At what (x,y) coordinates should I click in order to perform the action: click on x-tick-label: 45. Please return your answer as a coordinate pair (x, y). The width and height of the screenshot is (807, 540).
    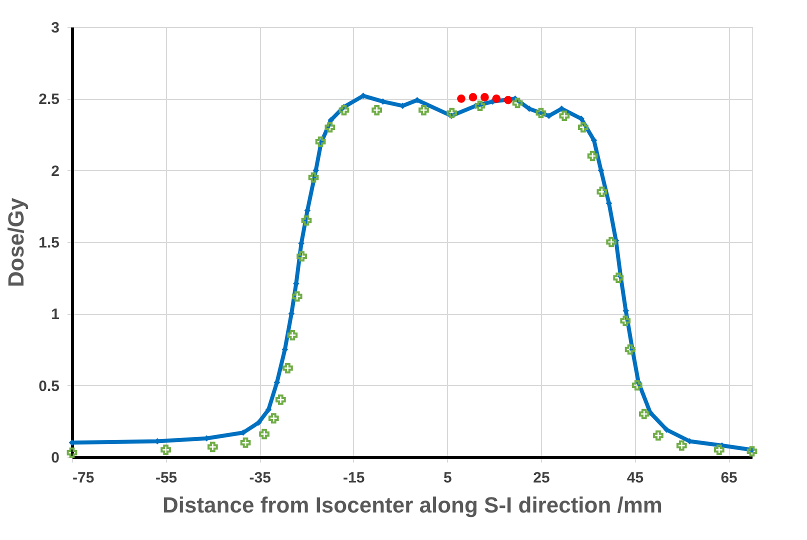
    Looking at the image, I should click on (635, 478).